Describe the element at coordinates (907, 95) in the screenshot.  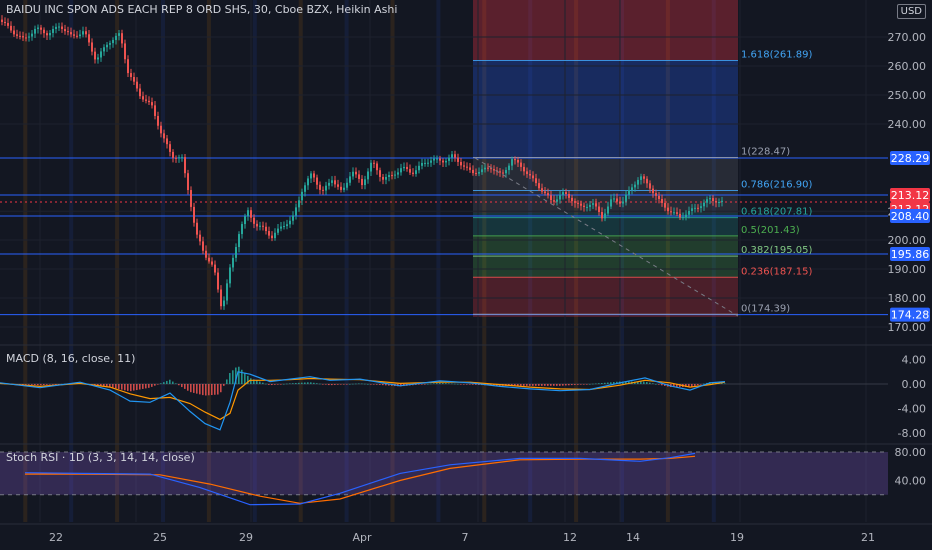
I see `price-axis-label: 250.00` at that location.